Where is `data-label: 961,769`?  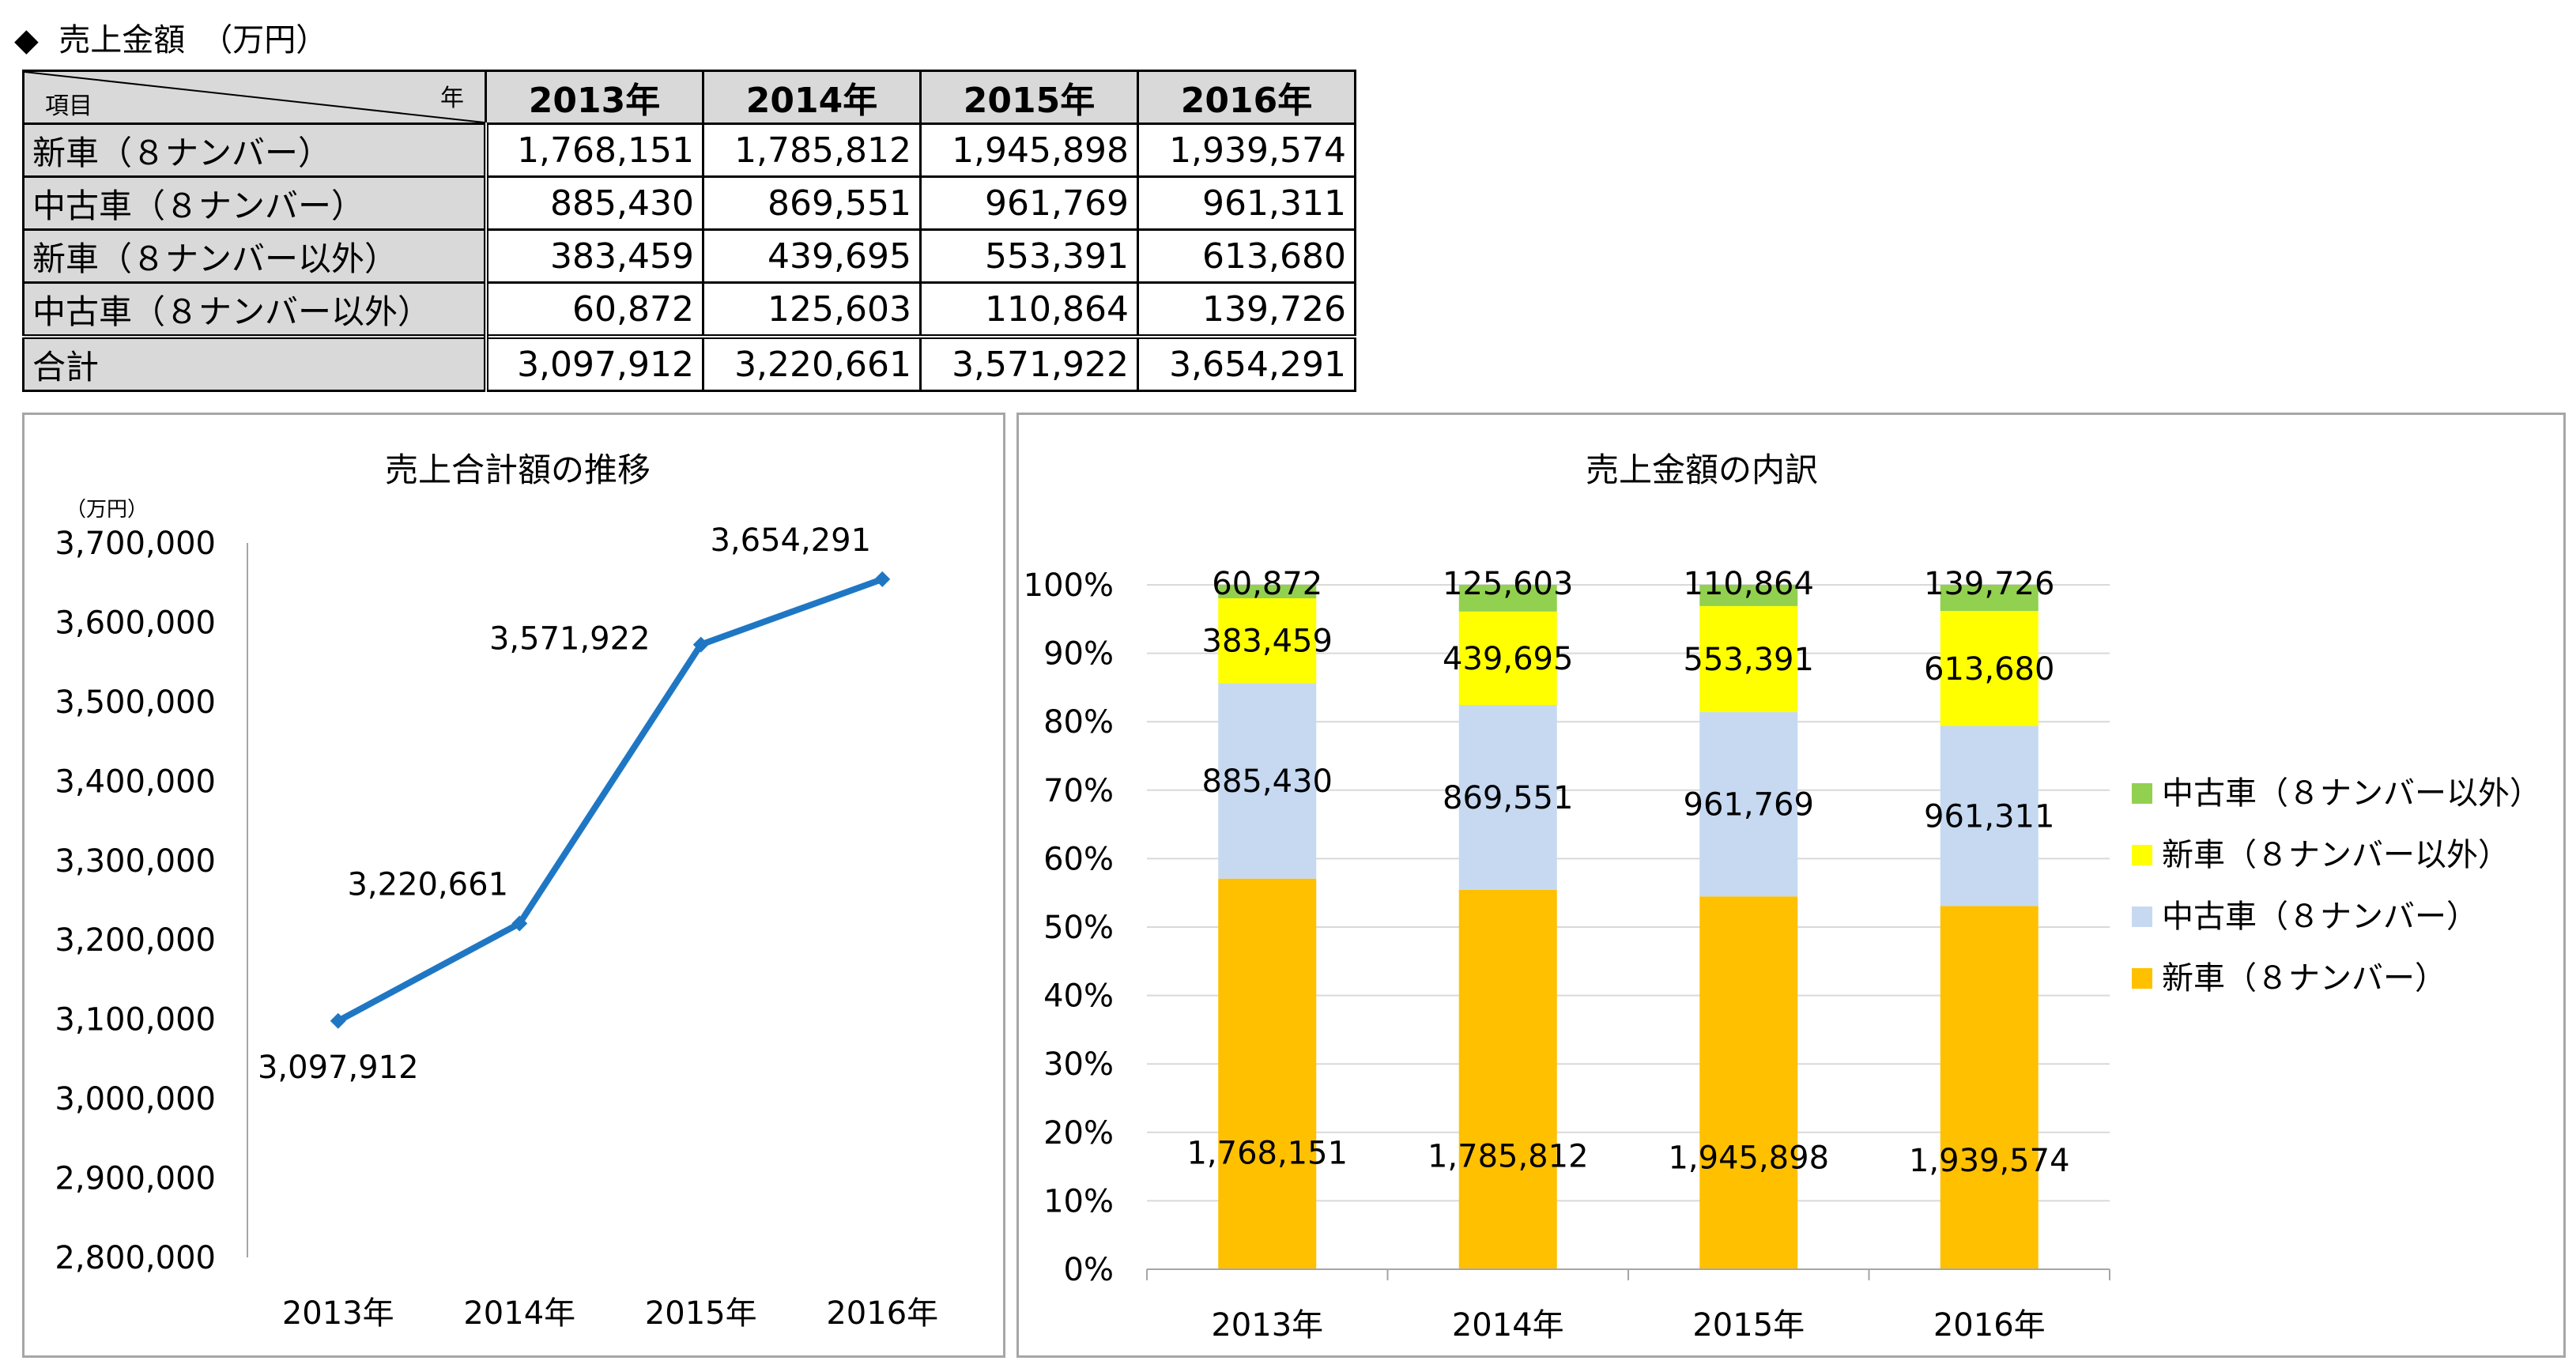 data-label: 961,769 is located at coordinates (1749, 805).